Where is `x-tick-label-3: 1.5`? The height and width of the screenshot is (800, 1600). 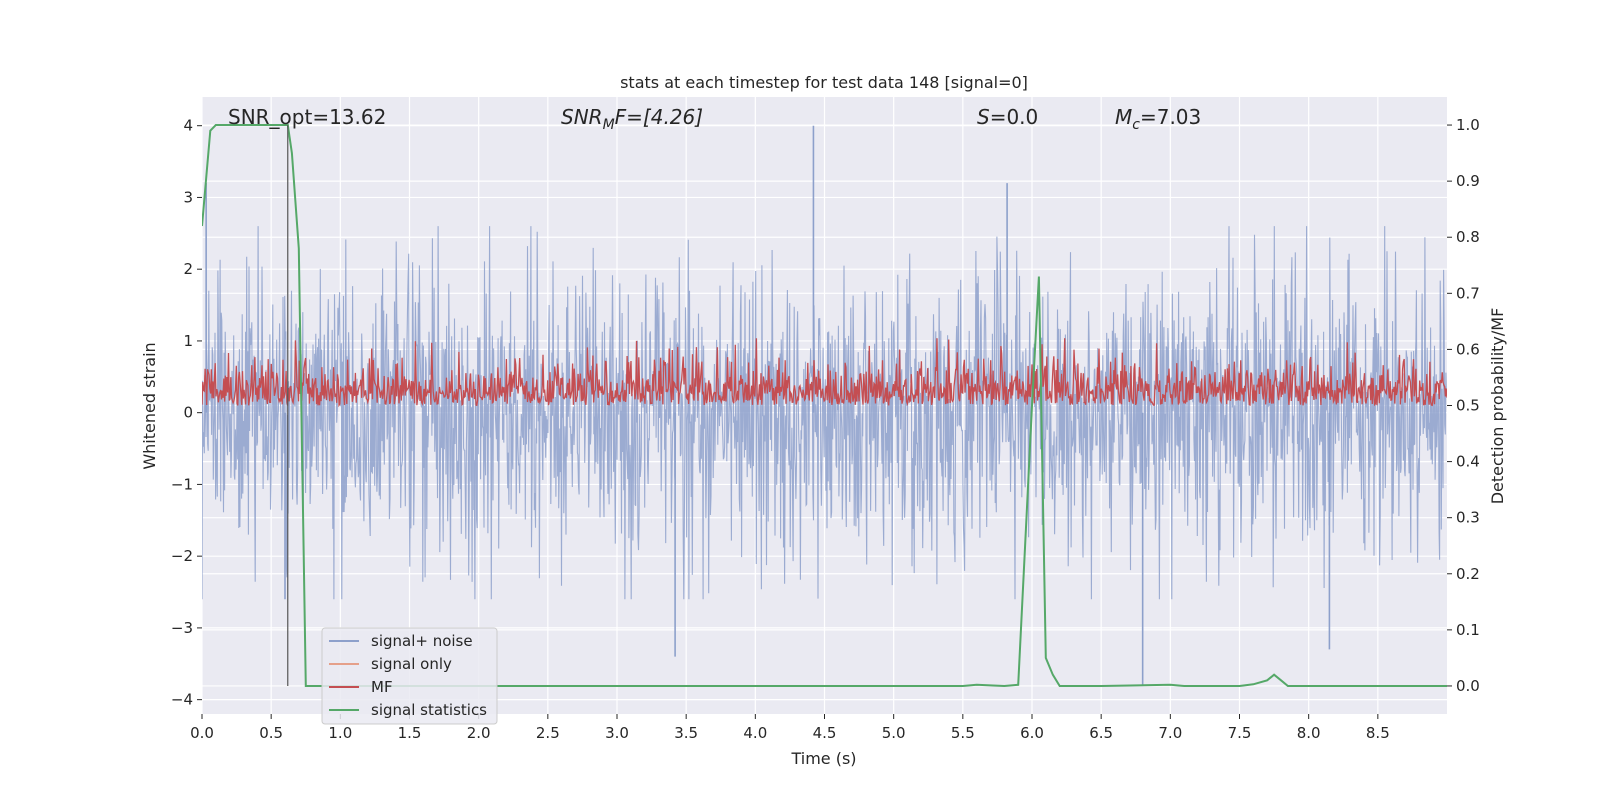 x-tick-label-3: 1.5 is located at coordinates (410, 733).